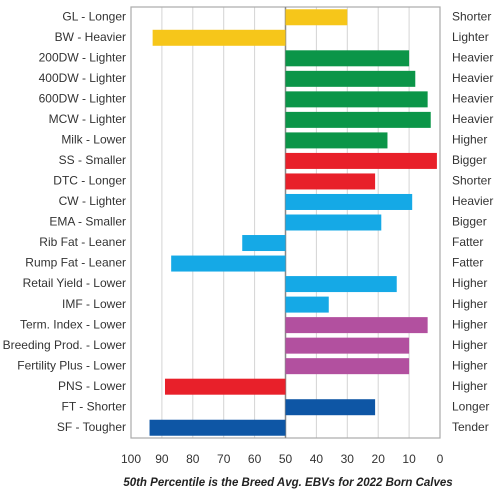 The image size is (502, 496). Describe the element at coordinates (82, 242) in the screenshot. I see `category-label: Rib Fat - Leaner` at that location.